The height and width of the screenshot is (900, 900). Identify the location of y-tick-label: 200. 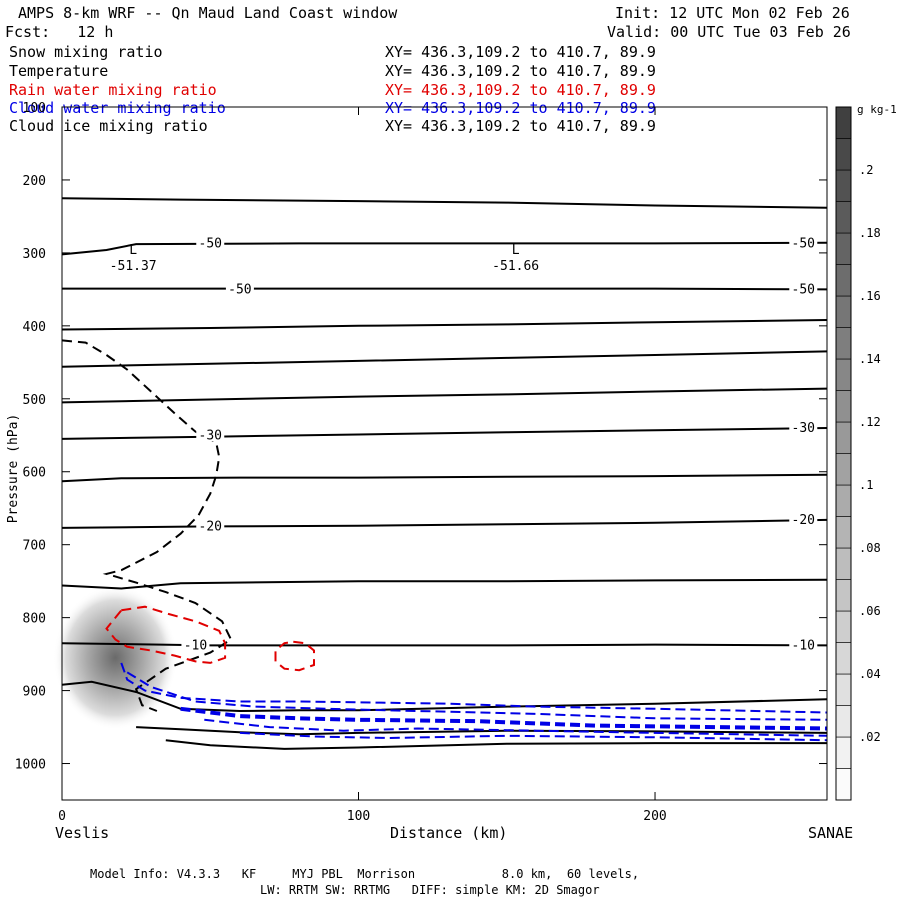
(34, 181).